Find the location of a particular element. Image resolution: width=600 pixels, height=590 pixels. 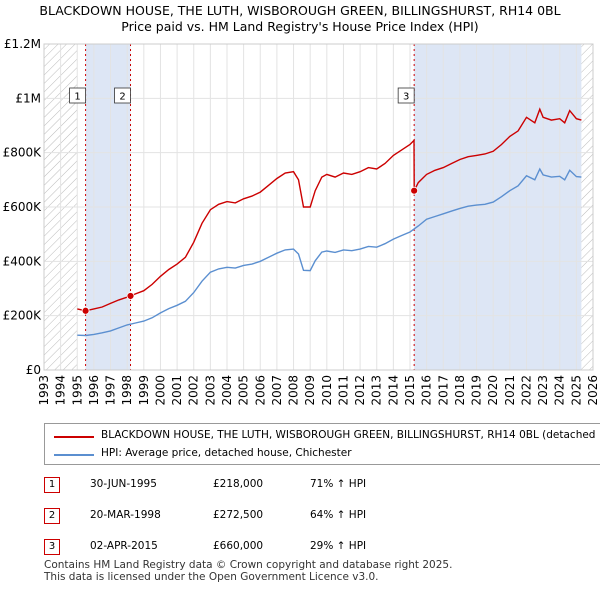

x-tick-label: 1999 is located at coordinates (144, 390).